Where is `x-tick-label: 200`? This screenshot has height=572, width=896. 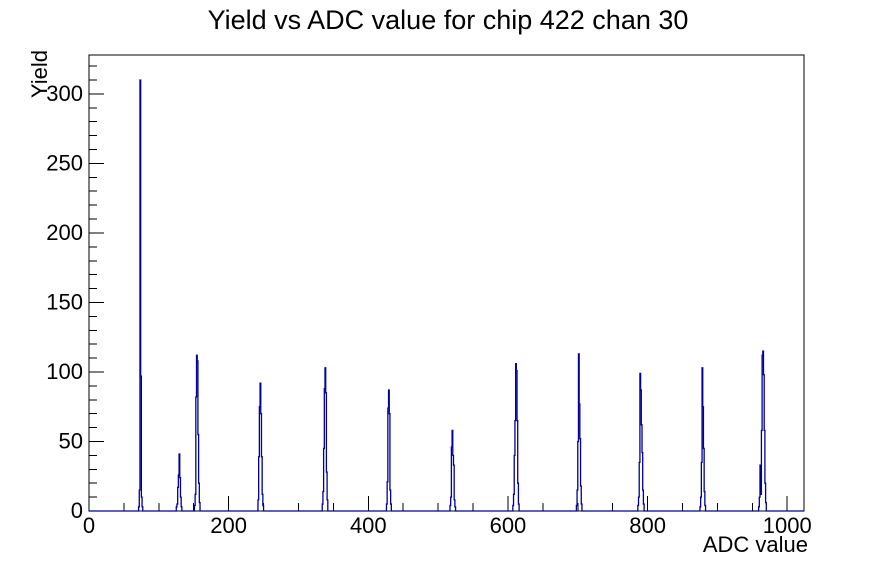
x-tick-label: 200 is located at coordinates (228, 525).